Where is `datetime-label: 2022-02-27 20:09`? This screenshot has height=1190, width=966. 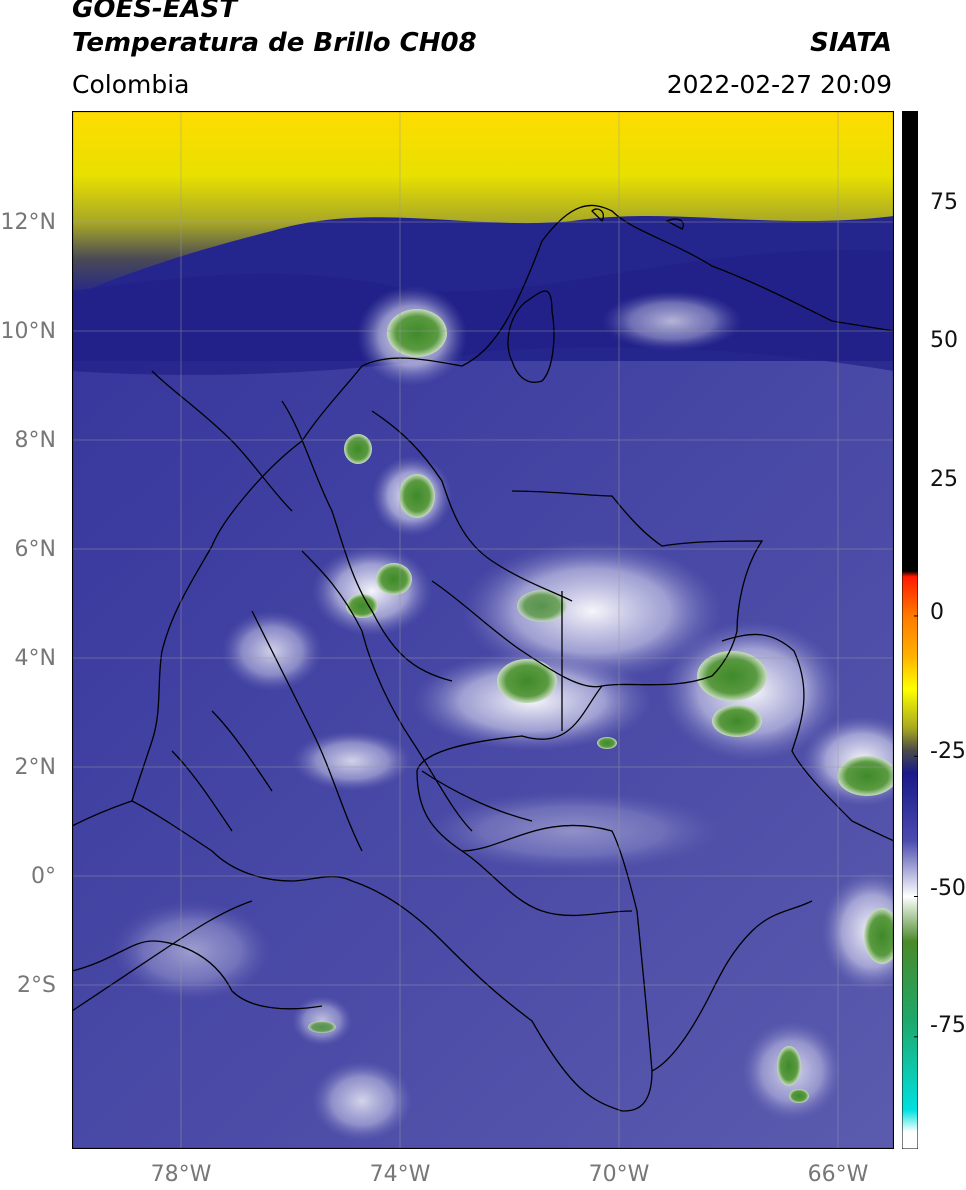
datetime-label: 2022-02-27 20:09 is located at coordinates (779, 84).